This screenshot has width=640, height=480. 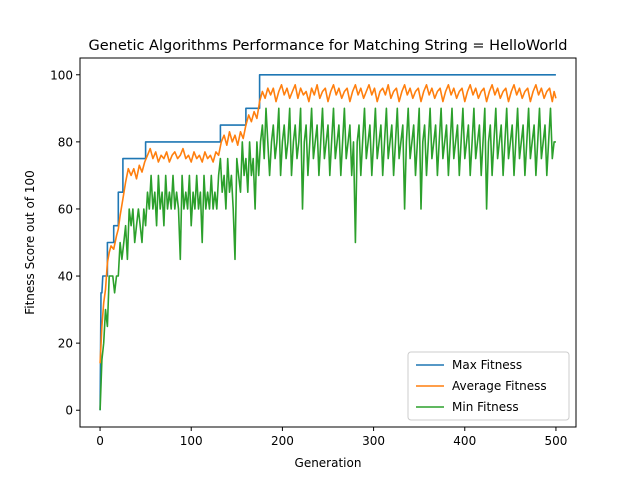 I want to click on y-tick-label: 60, so click(x=65, y=209).